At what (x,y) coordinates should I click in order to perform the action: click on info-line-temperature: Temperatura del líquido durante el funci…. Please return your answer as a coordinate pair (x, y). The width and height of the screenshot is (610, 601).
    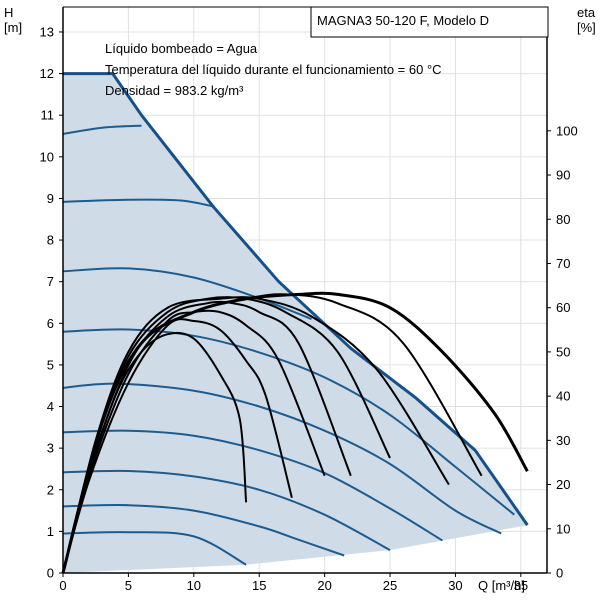
    Looking at the image, I should click on (273, 69).